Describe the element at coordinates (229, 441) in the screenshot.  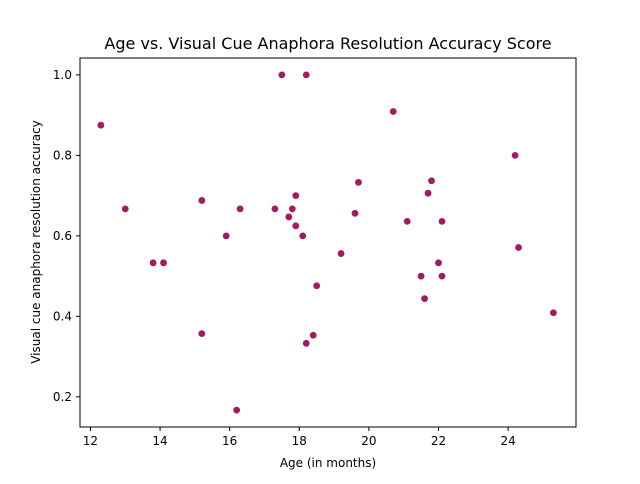
I see `x-tick-label: 16` at that location.